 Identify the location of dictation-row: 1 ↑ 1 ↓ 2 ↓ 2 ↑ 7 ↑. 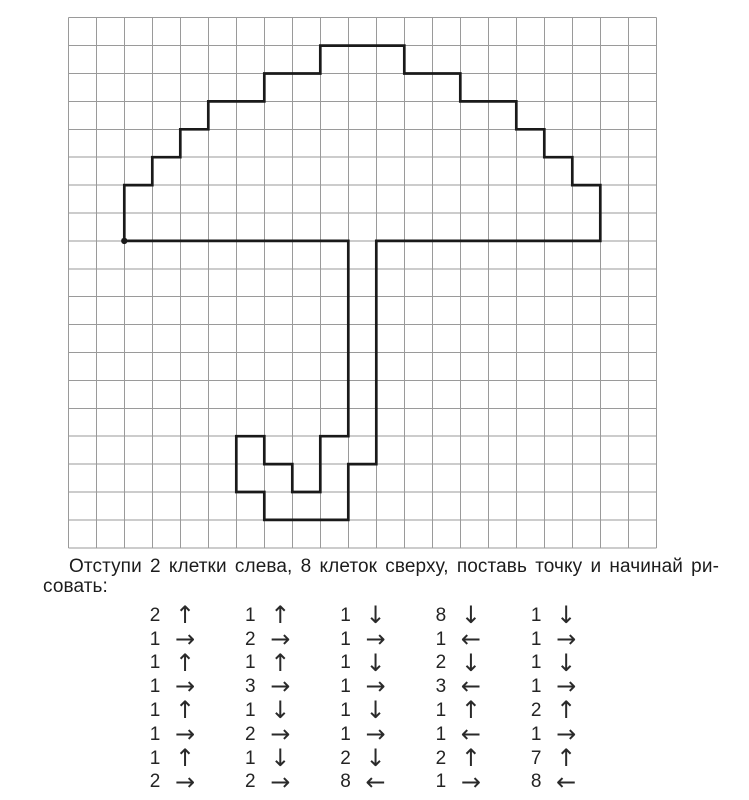
(374, 757).